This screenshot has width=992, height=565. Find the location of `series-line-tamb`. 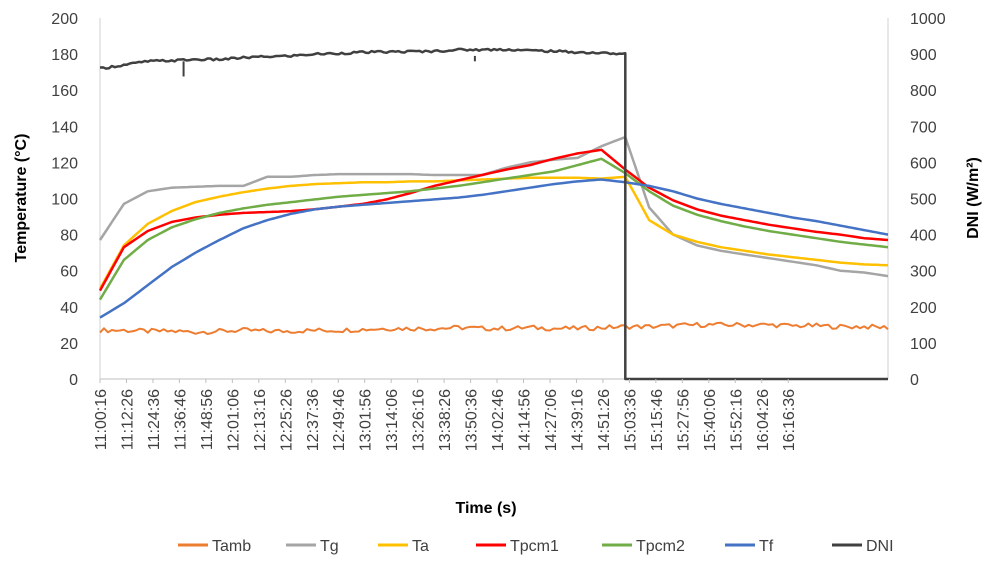

series-line-tamb is located at coordinates (494, 328).